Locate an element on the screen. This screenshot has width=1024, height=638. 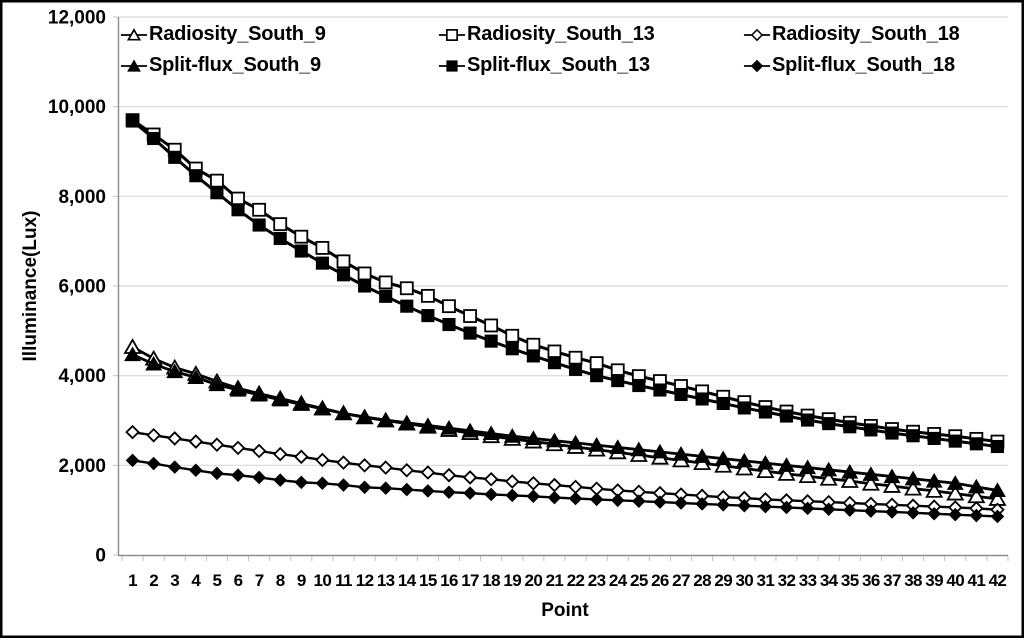
y-tick-label: 6,000 is located at coordinates (82, 287).